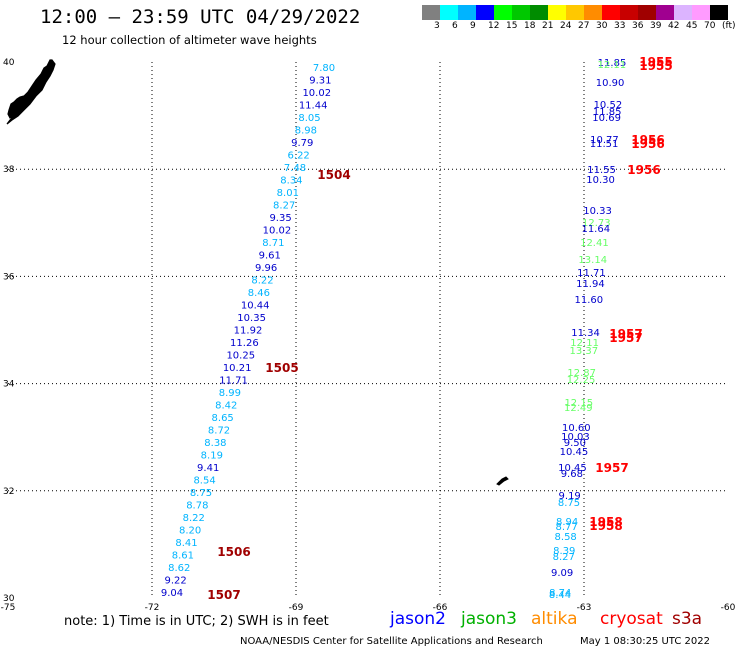 Image resolution: width=740 pixels, height=650 pixels. Describe the element at coordinates (567, 522) in the screenshot. I see `wave-height-value: 8.94` at that location.